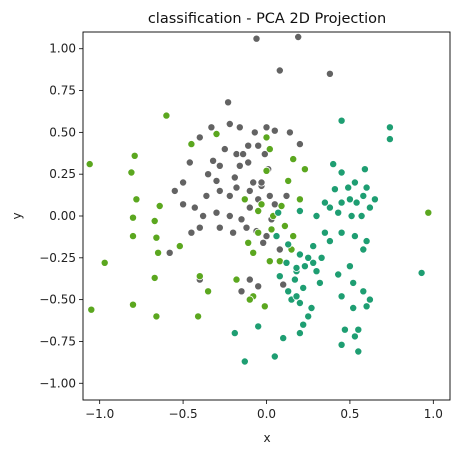 The height and width of the screenshot is (455, 461). What do you see at coordinates (99, 414) in the screenshot?
I see `x-tick-label: −1.0` at bounding box center [99, 414].